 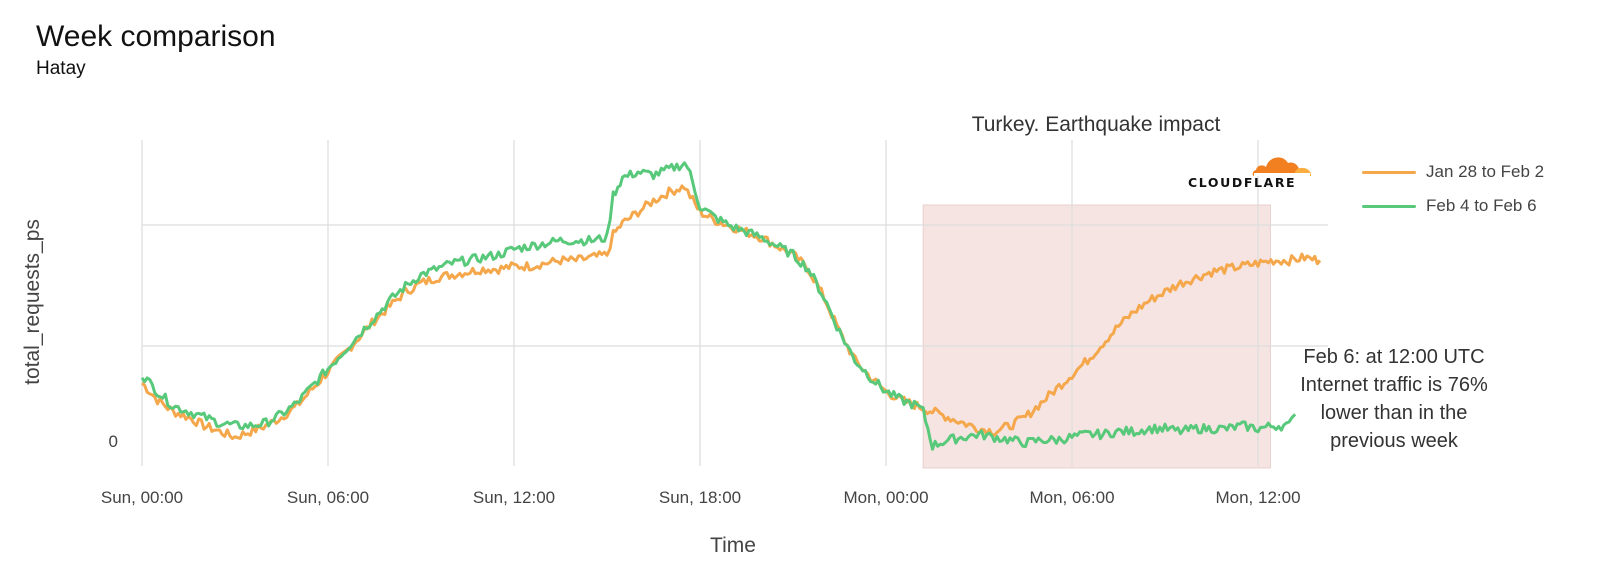 I want to click on chart-legend: Jan 28 to Feb 2 Feb 4 to Feb 6, so click(x=1480, y=189).